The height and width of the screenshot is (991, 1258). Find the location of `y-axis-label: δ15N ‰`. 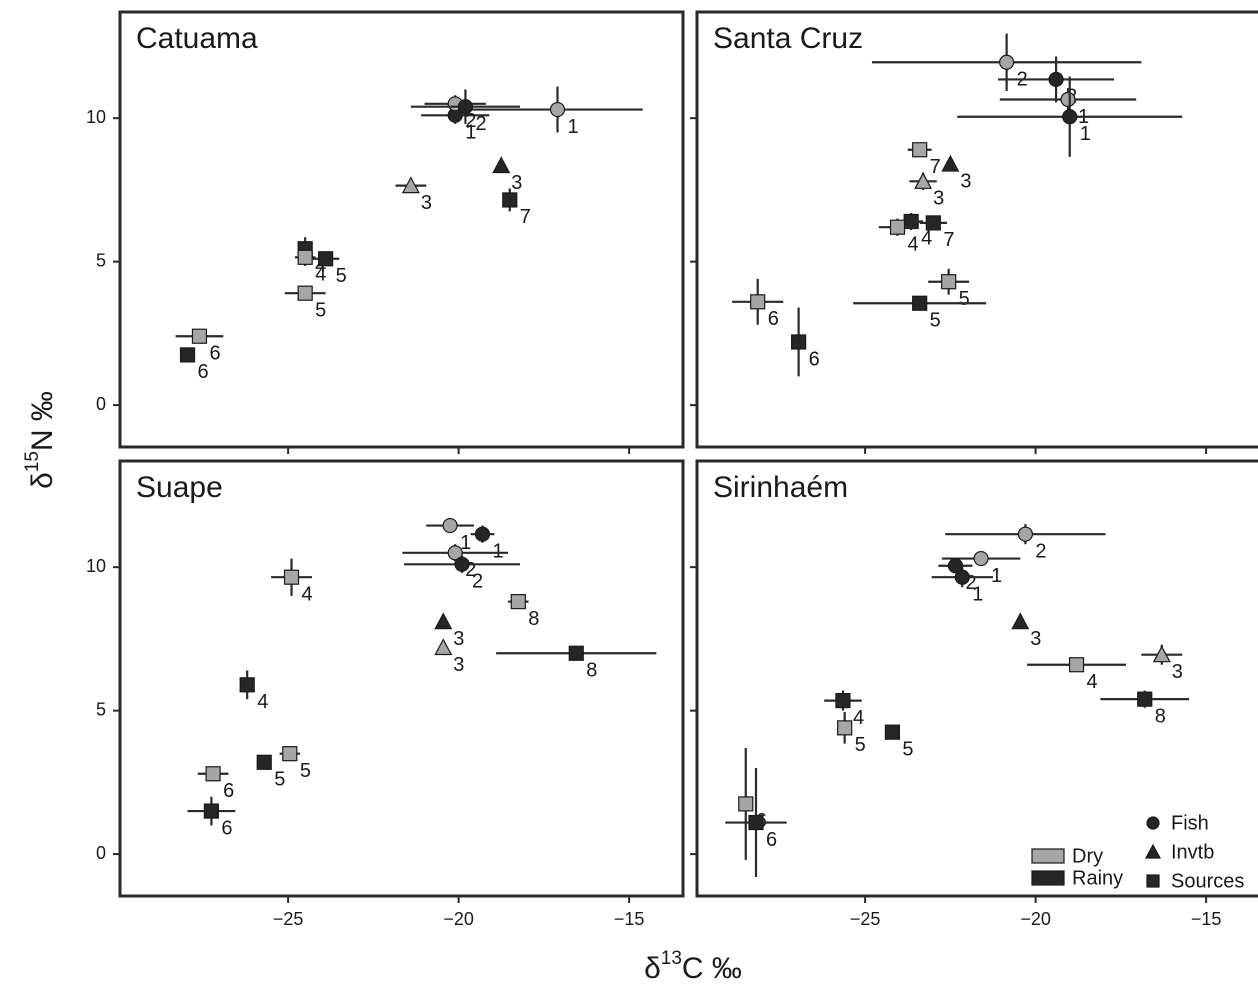

y-axis-label: δ15N ‰ is located at coordinates (40, 440).